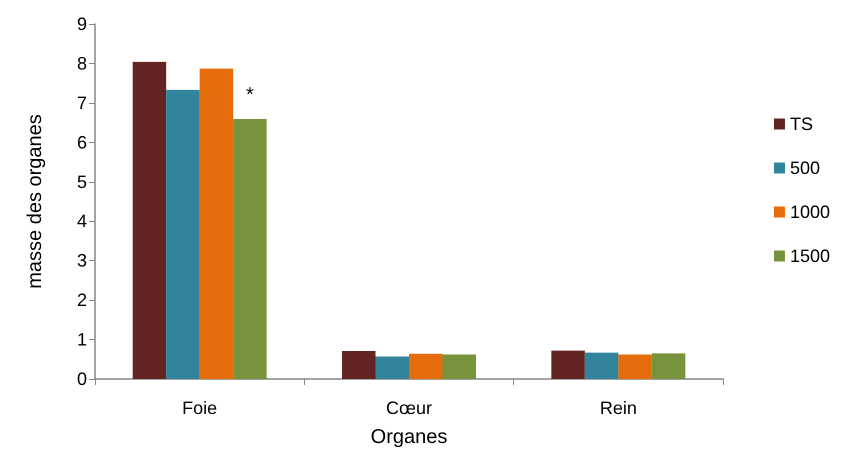 Image resolution: width=845 pixels, height=465 pixels. Describe the element at coordinates (618, 408) in the screenshot. I see `x-tick-label: Rein` at that location.